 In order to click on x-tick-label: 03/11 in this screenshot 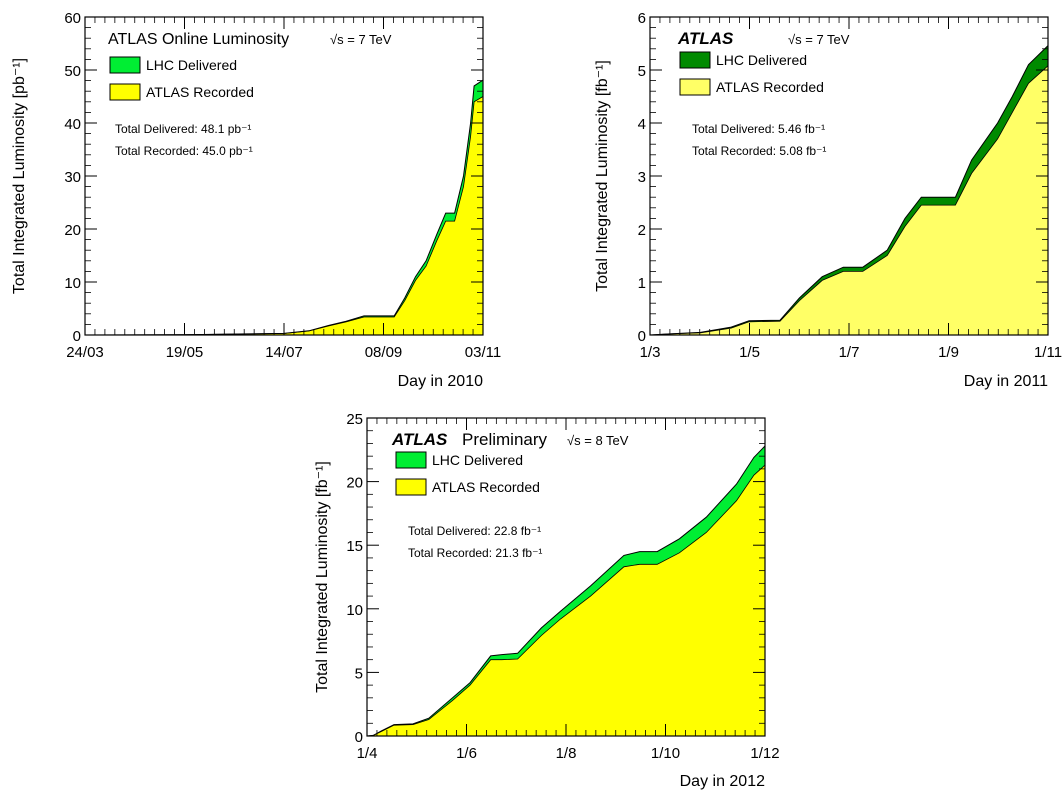, I will do `click(483, 352)`.